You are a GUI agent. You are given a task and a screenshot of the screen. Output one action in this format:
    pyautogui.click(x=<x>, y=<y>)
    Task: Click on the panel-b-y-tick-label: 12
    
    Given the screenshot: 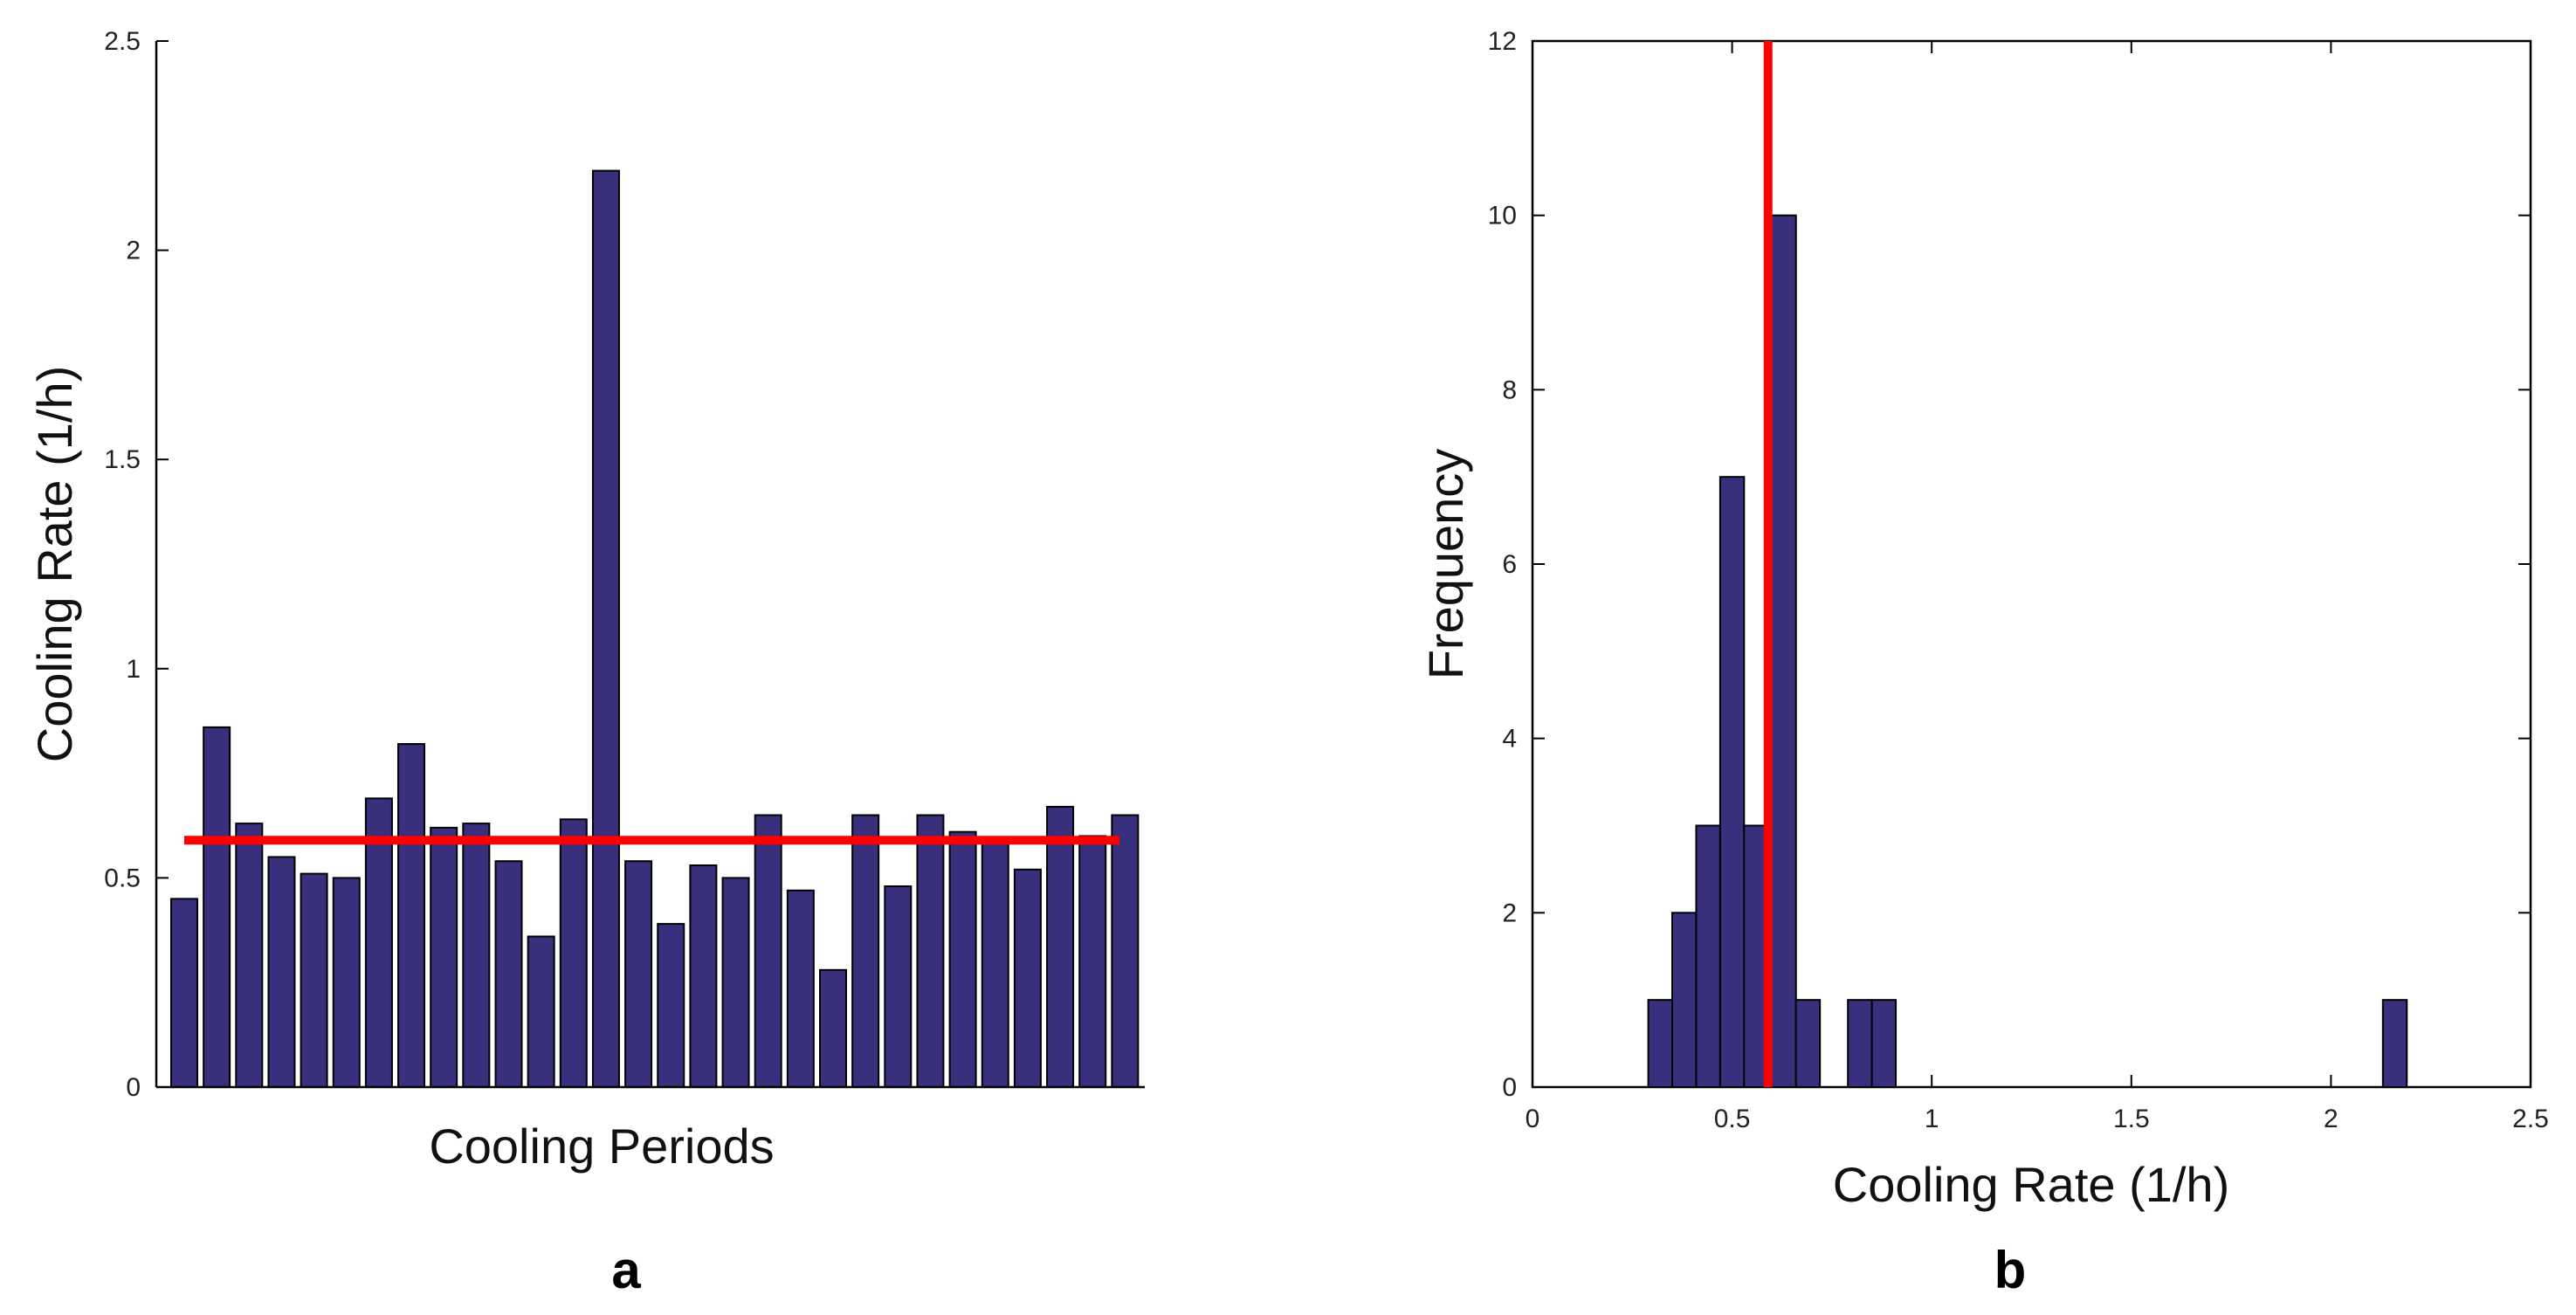 What is the action you would take?
    pyautogui.click(x=1502, y=41)
    